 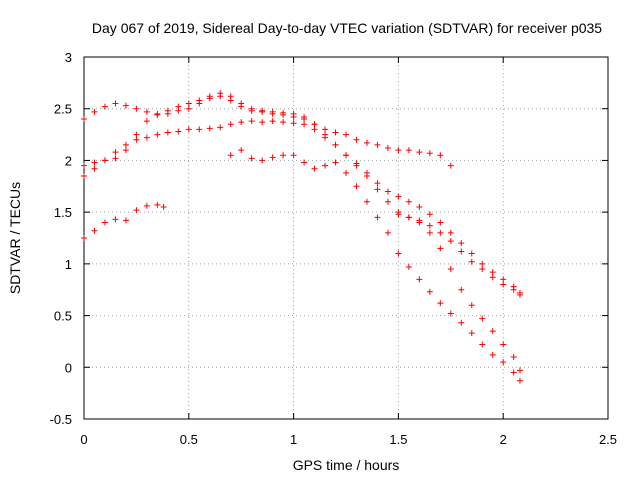 What do you see at coordinates (503, 439) in the screenshot?
I see `x-tick-label: 2` at bounding box center [503, 439].